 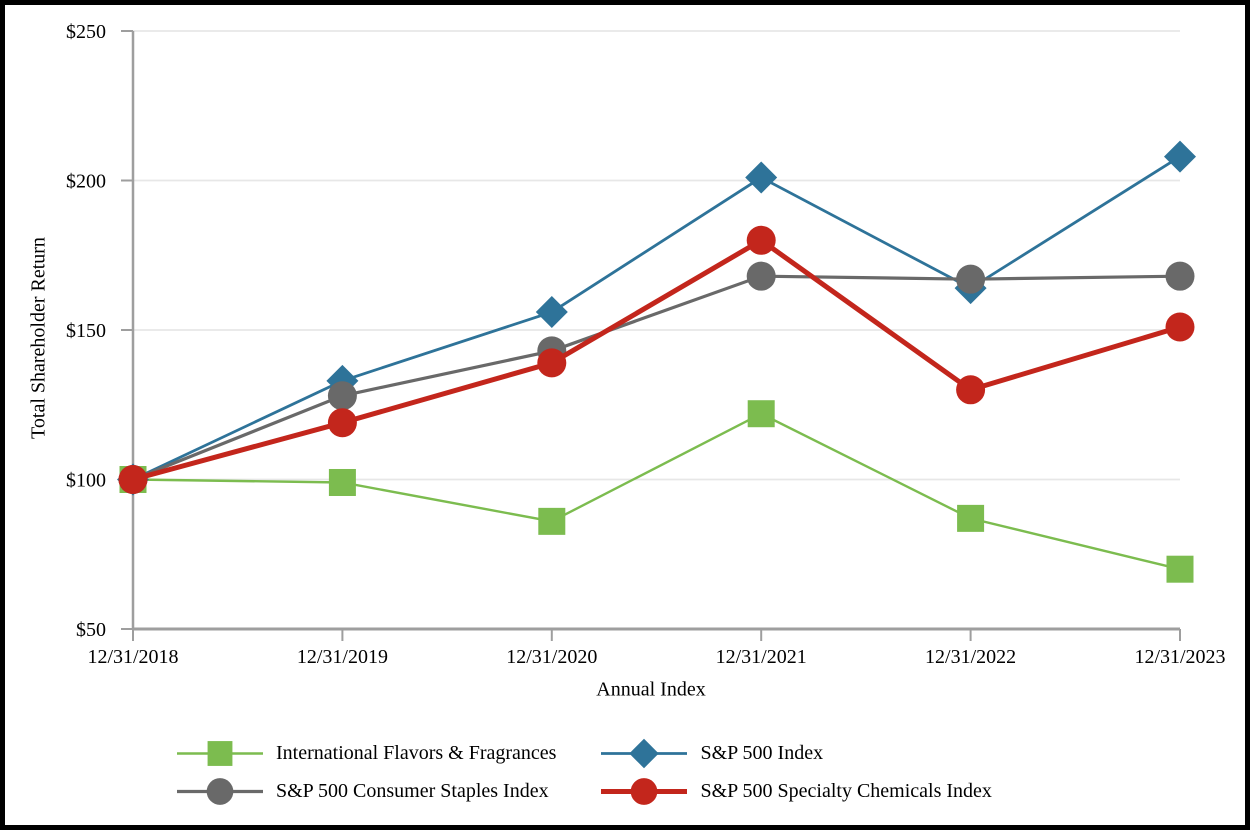 I want to click on x-tick-label: 12/31/2018, so click(x=132, y=657).